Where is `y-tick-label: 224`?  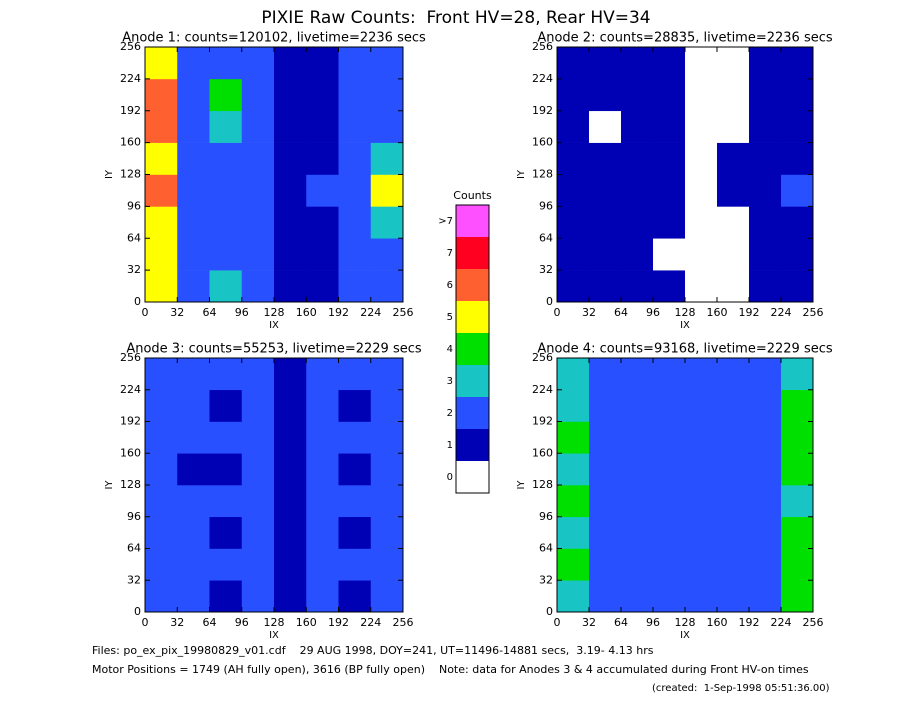 y-tick-label: 224 is located at coordinates (542, 78).